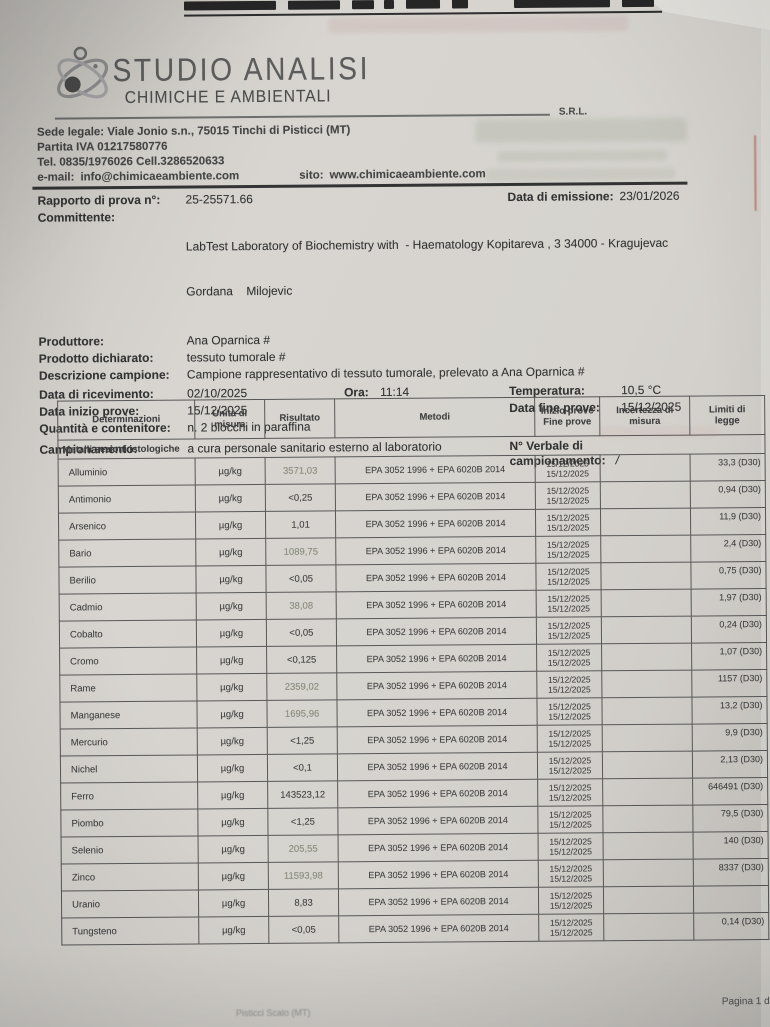  I want to click on sample-description-label: Descrizione campione:, so click(104, 375).